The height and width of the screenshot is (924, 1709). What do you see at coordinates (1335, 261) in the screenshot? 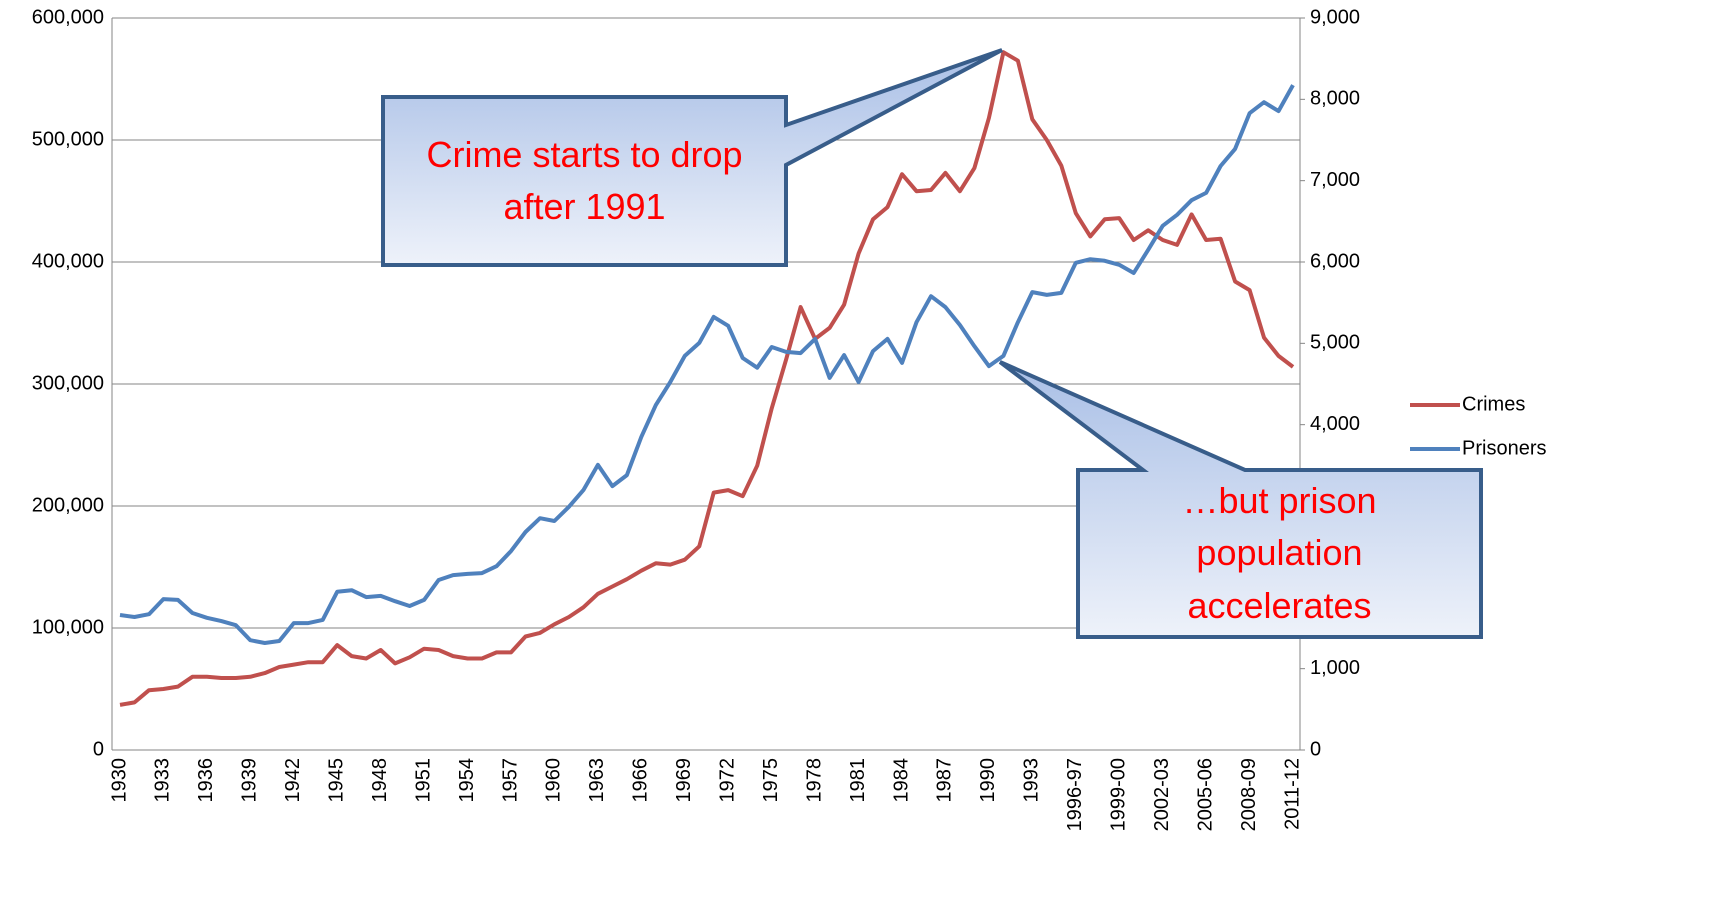
I see `y2-tick-label: 6,000` at bounding box center [1335, 261].